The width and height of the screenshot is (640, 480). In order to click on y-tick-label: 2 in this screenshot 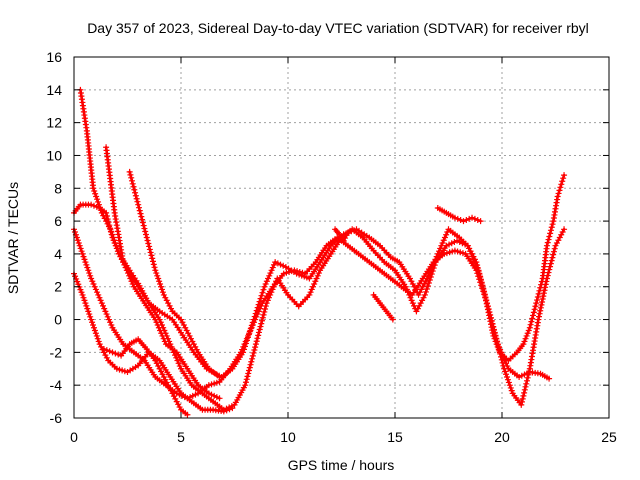, I will do `click(58, 287)`.